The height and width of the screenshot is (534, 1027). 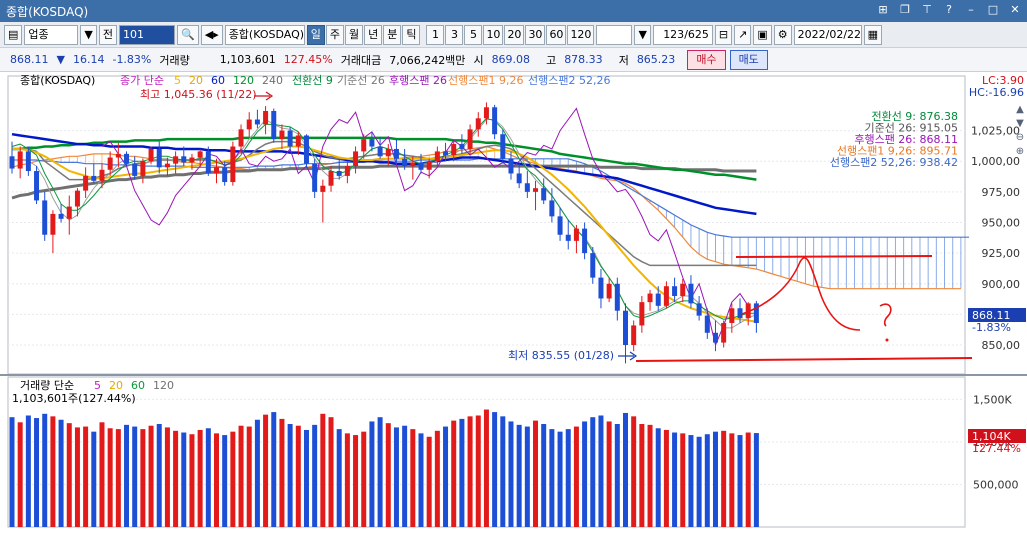 I want to click on open-label: 시, so click(x=478, y=60).